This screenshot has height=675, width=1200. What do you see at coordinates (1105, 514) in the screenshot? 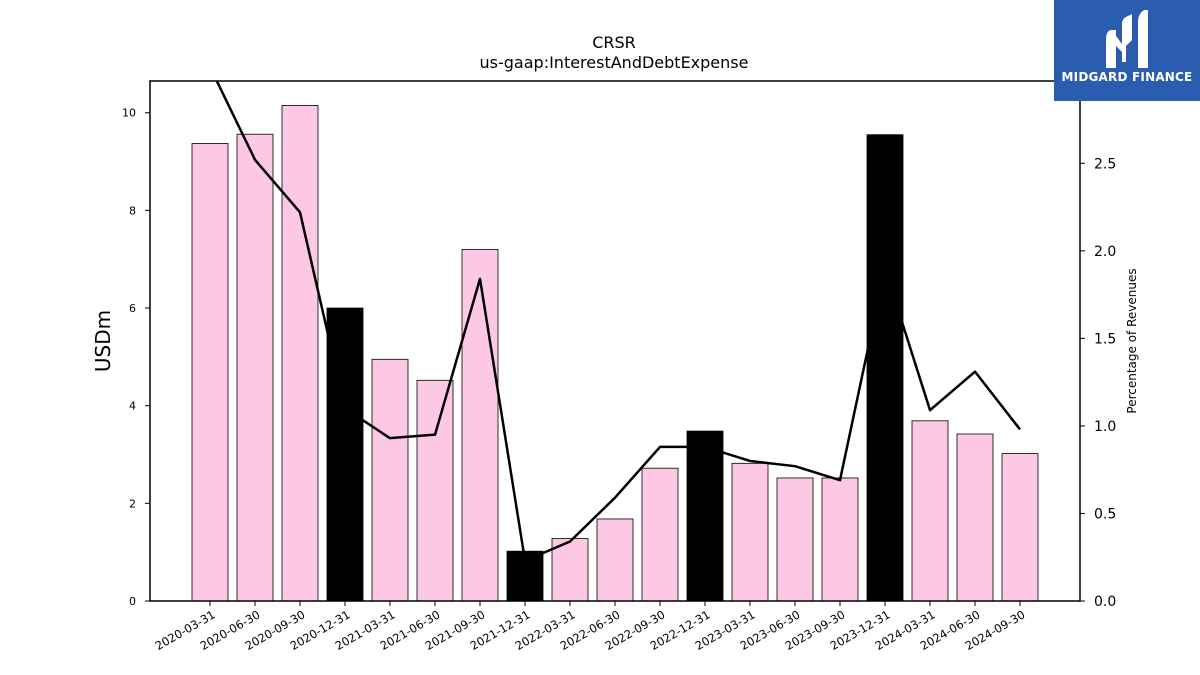
I see `y2-tick-label: 0.5` at bounding box center [1105, 514].